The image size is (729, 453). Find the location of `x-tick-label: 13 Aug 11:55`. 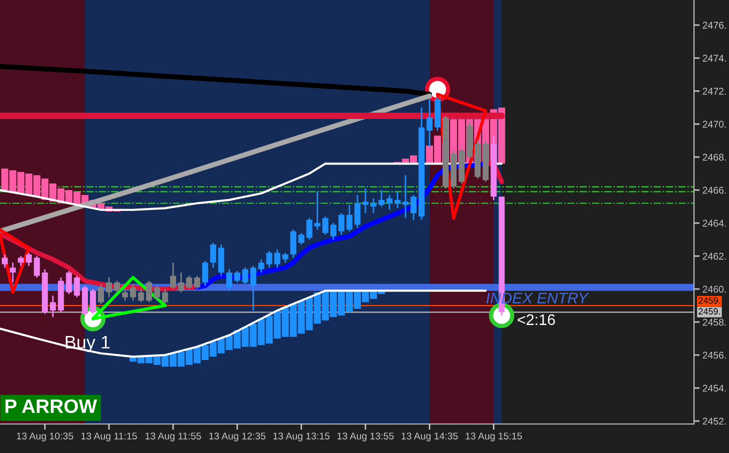

x-tick-label: 13 Aug 11:55 is located at coordinates (173, 437).